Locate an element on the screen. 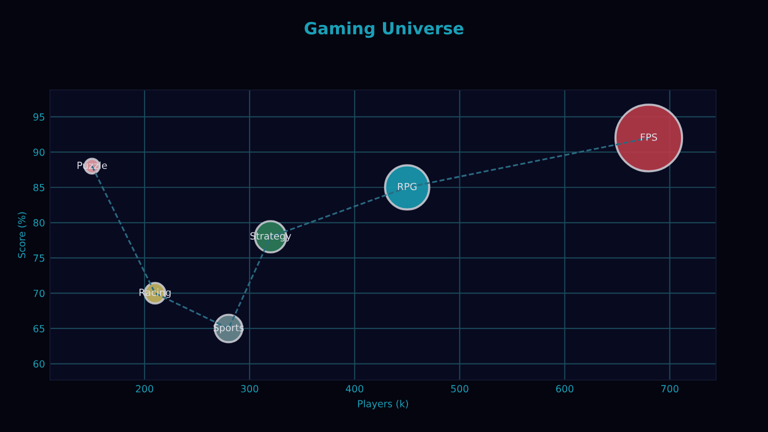 The image size is (768, 432). y-tick-label: 90 is located at coordinates (38, 152).